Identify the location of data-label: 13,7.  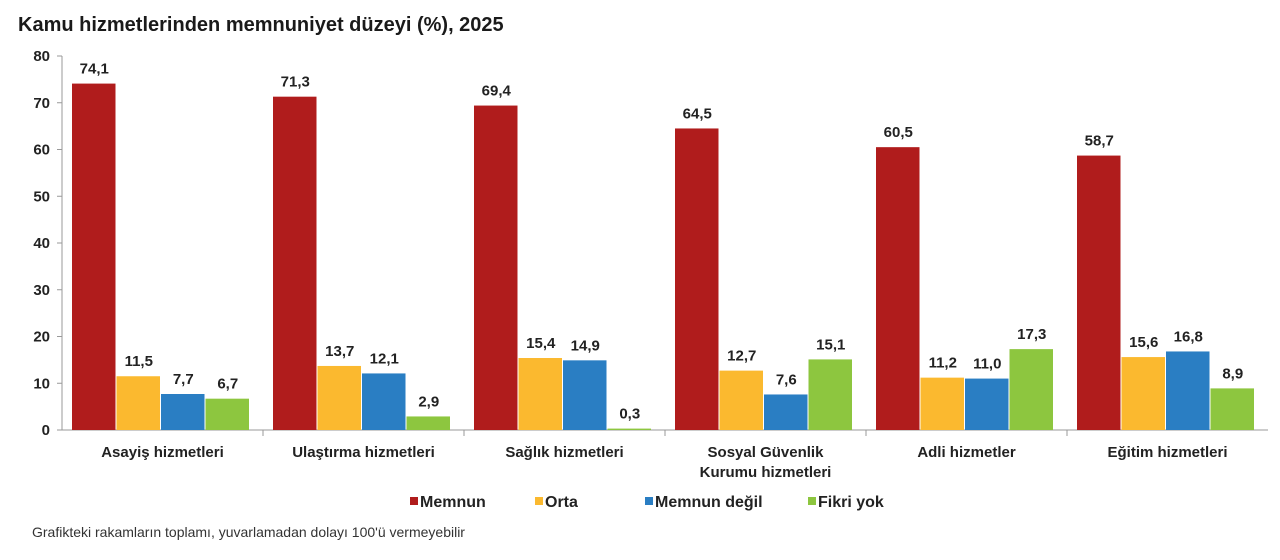
(339, 351).